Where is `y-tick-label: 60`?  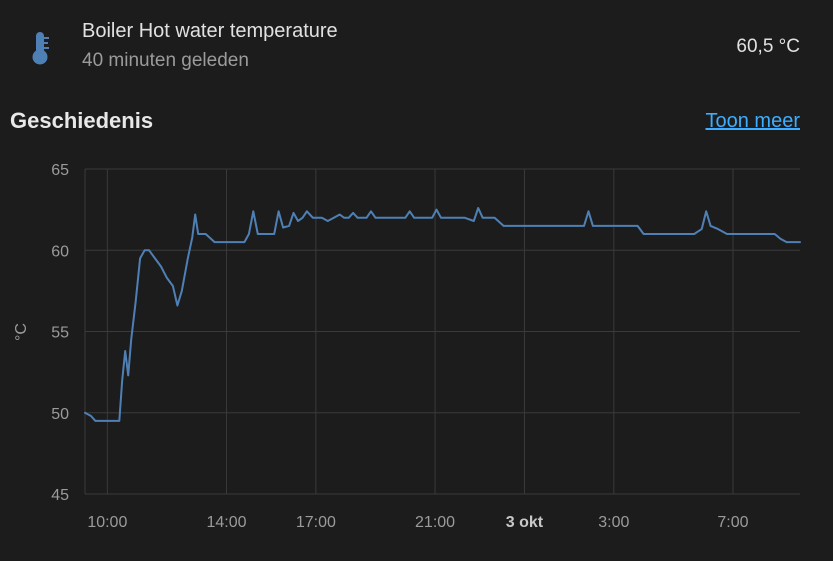 y-tick-label: 60 is located at coordinates (60, 251).